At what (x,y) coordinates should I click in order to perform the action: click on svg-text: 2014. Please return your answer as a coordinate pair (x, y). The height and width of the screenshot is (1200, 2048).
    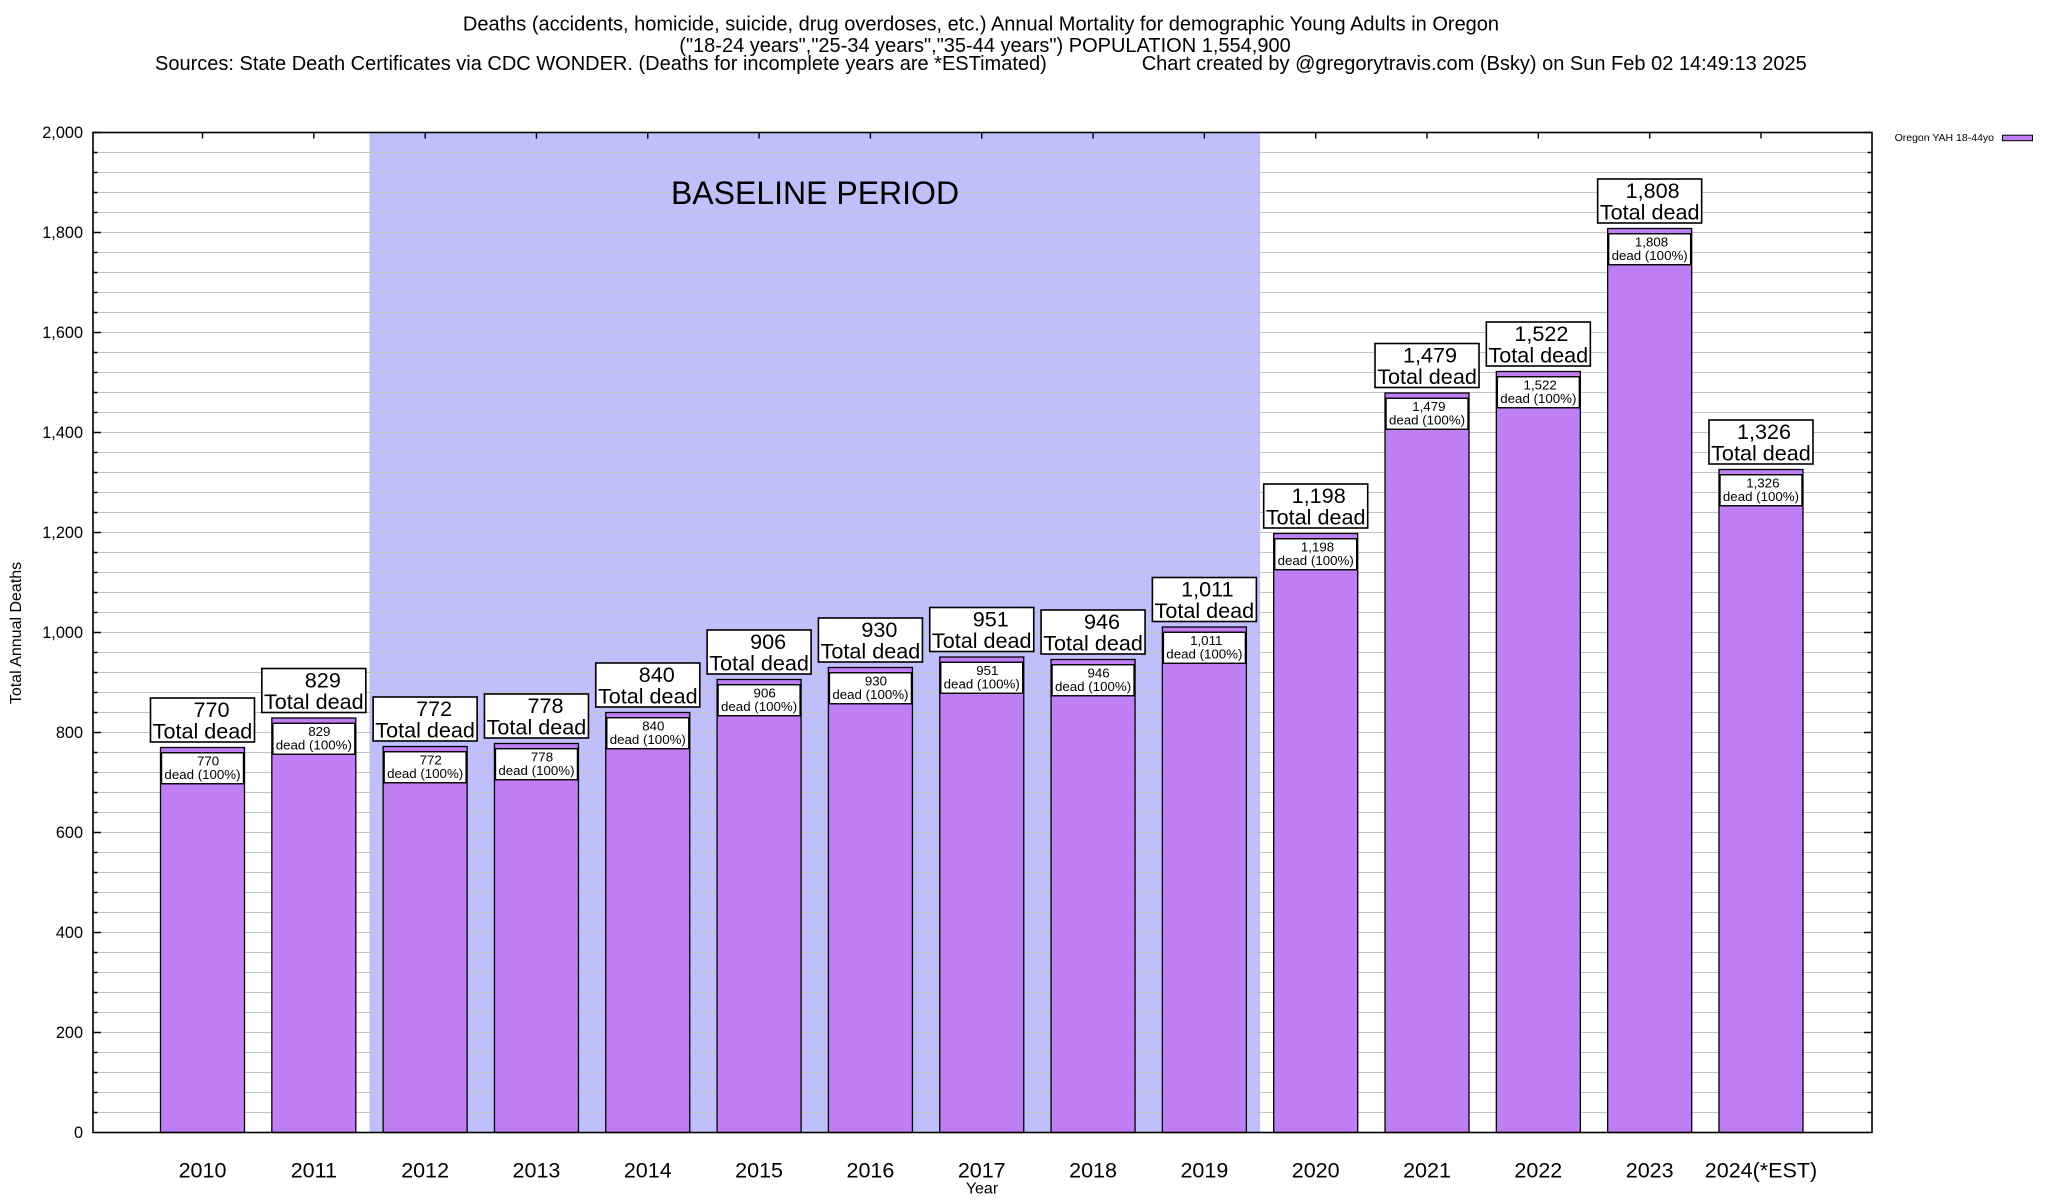
    Looking at the image, I should click on (648, 1171).